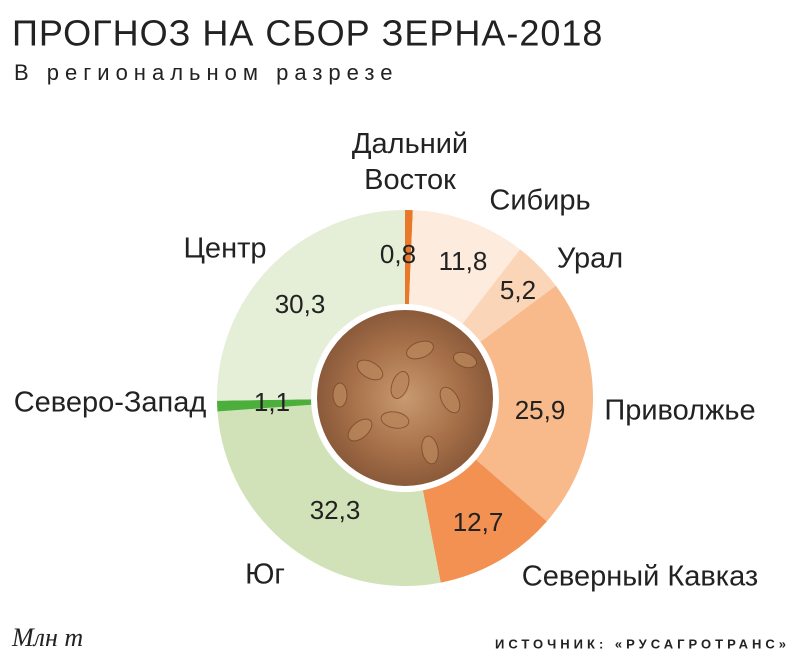  What do you see at coordinates (265, 575) in the screenshot?
I see `category-label: Юг` at bounding box center [265, 575].